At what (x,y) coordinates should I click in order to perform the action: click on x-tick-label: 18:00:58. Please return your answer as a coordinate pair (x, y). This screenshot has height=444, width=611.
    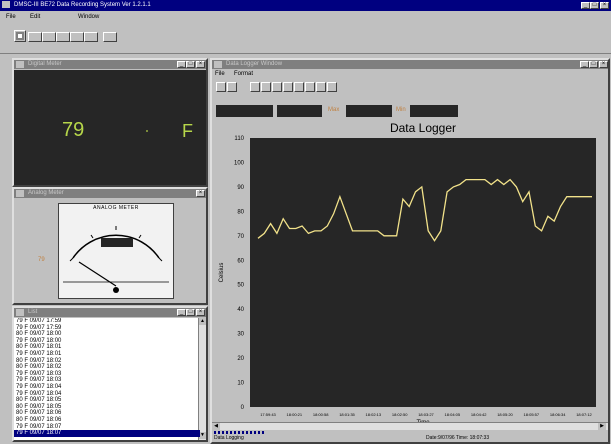
    Looking at the image, I should click on (321, 414).